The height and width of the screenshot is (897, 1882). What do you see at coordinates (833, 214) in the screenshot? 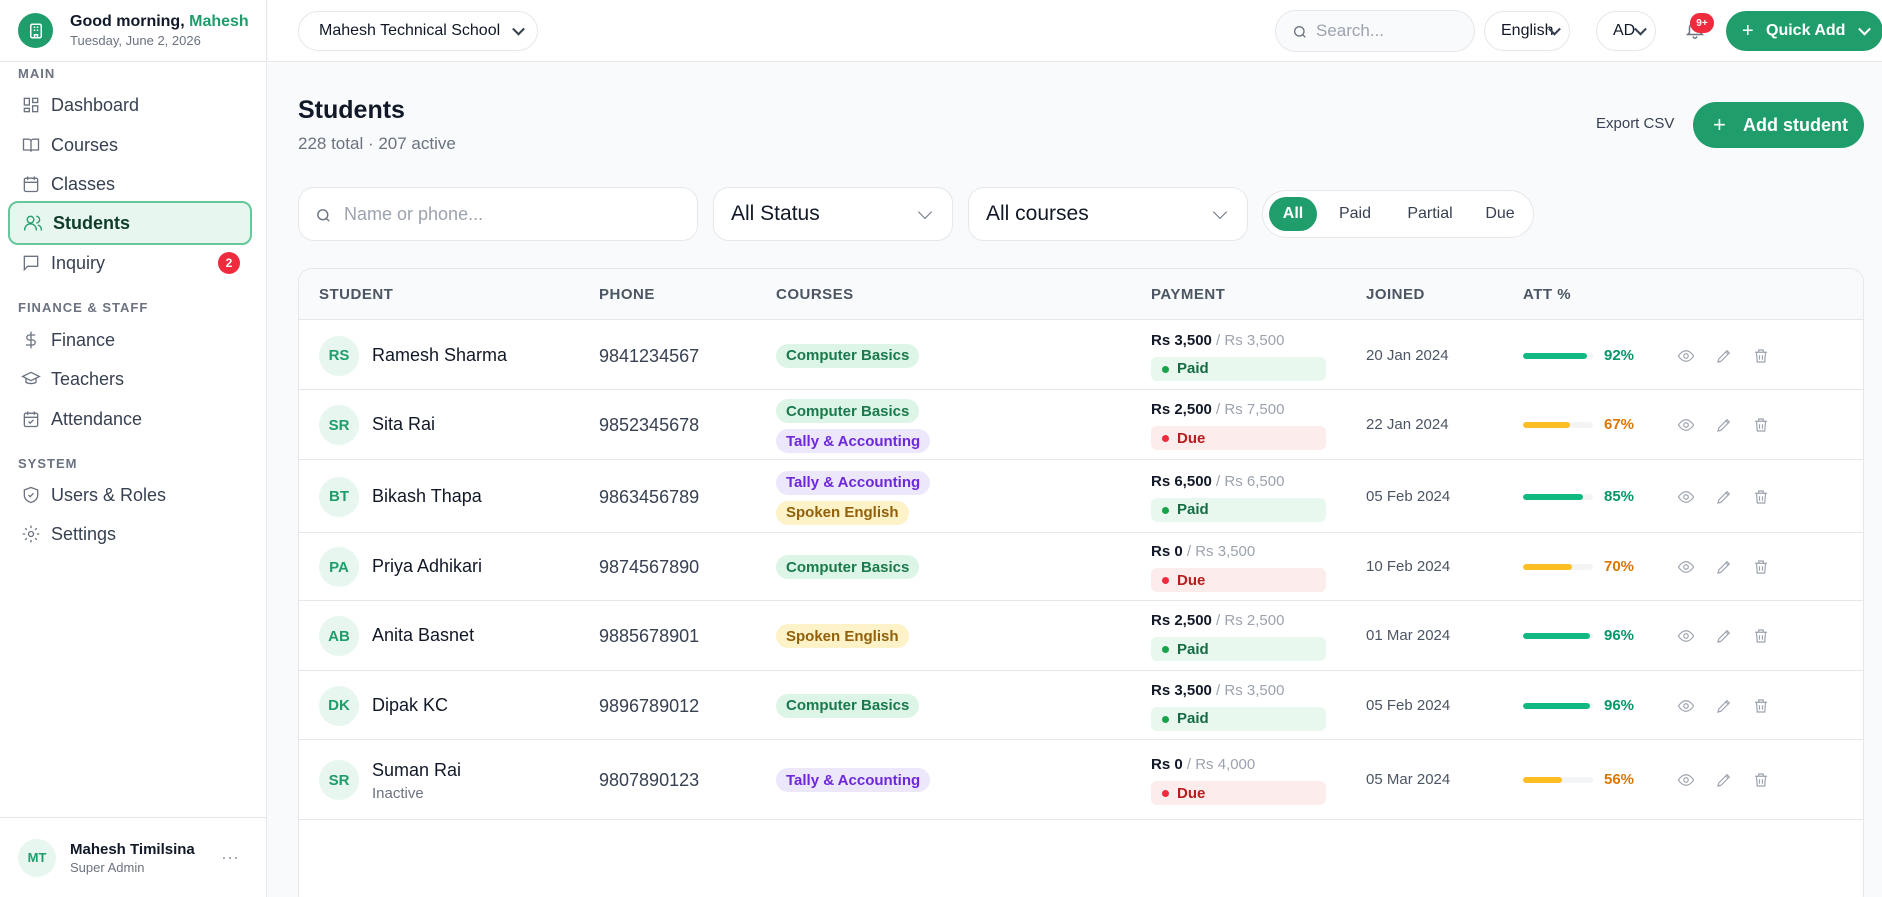
I see `status-filter-select: All Status` at bounding box center [833, 214].